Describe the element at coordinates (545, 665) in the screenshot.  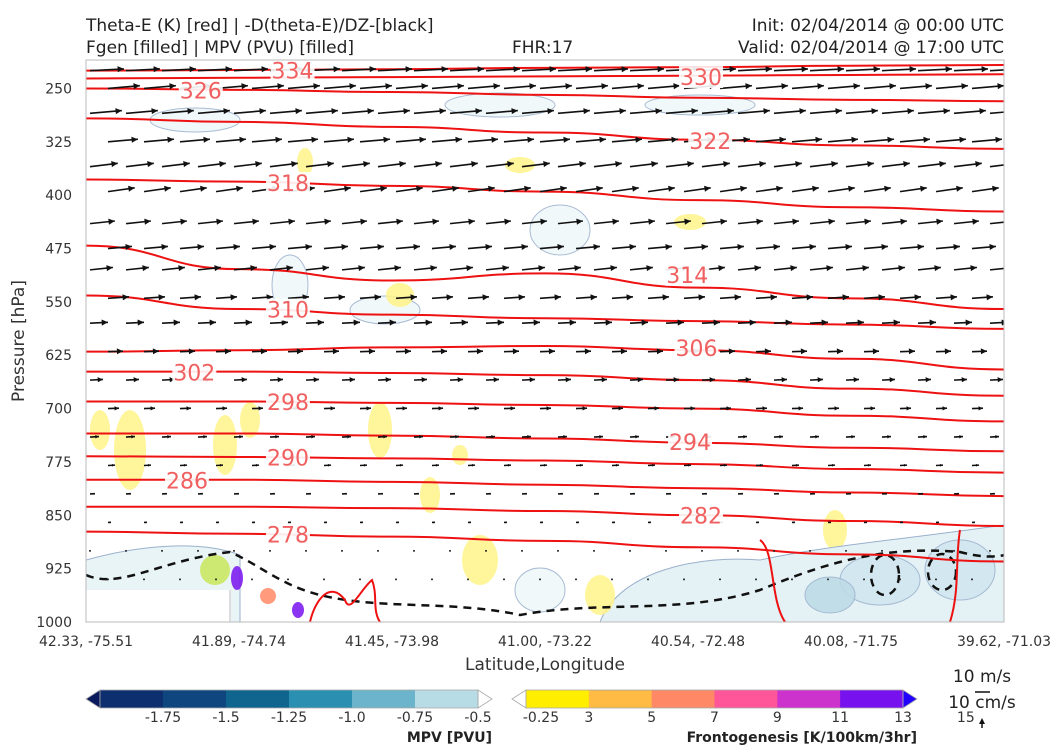
I see `x-axis-label: Latitude,Longitude` at that location.